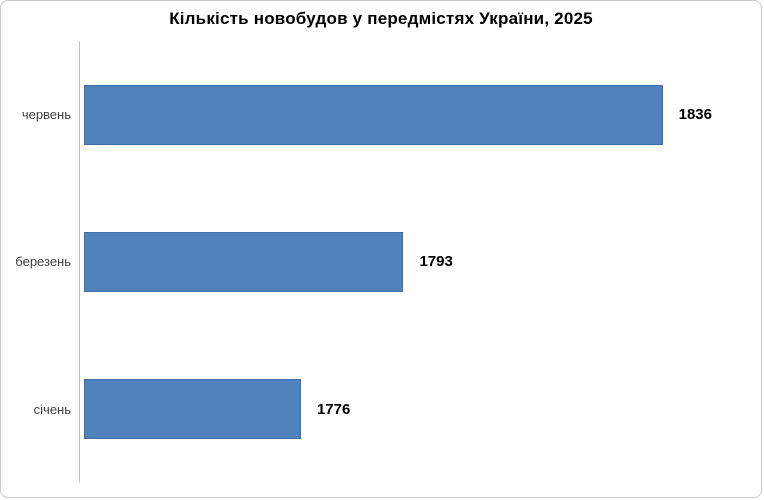 The height and width of the screenshot is (500, 764). Describe the element at coordinates (46, 115) in the screenshot. I see `category-label: червень` at that location.